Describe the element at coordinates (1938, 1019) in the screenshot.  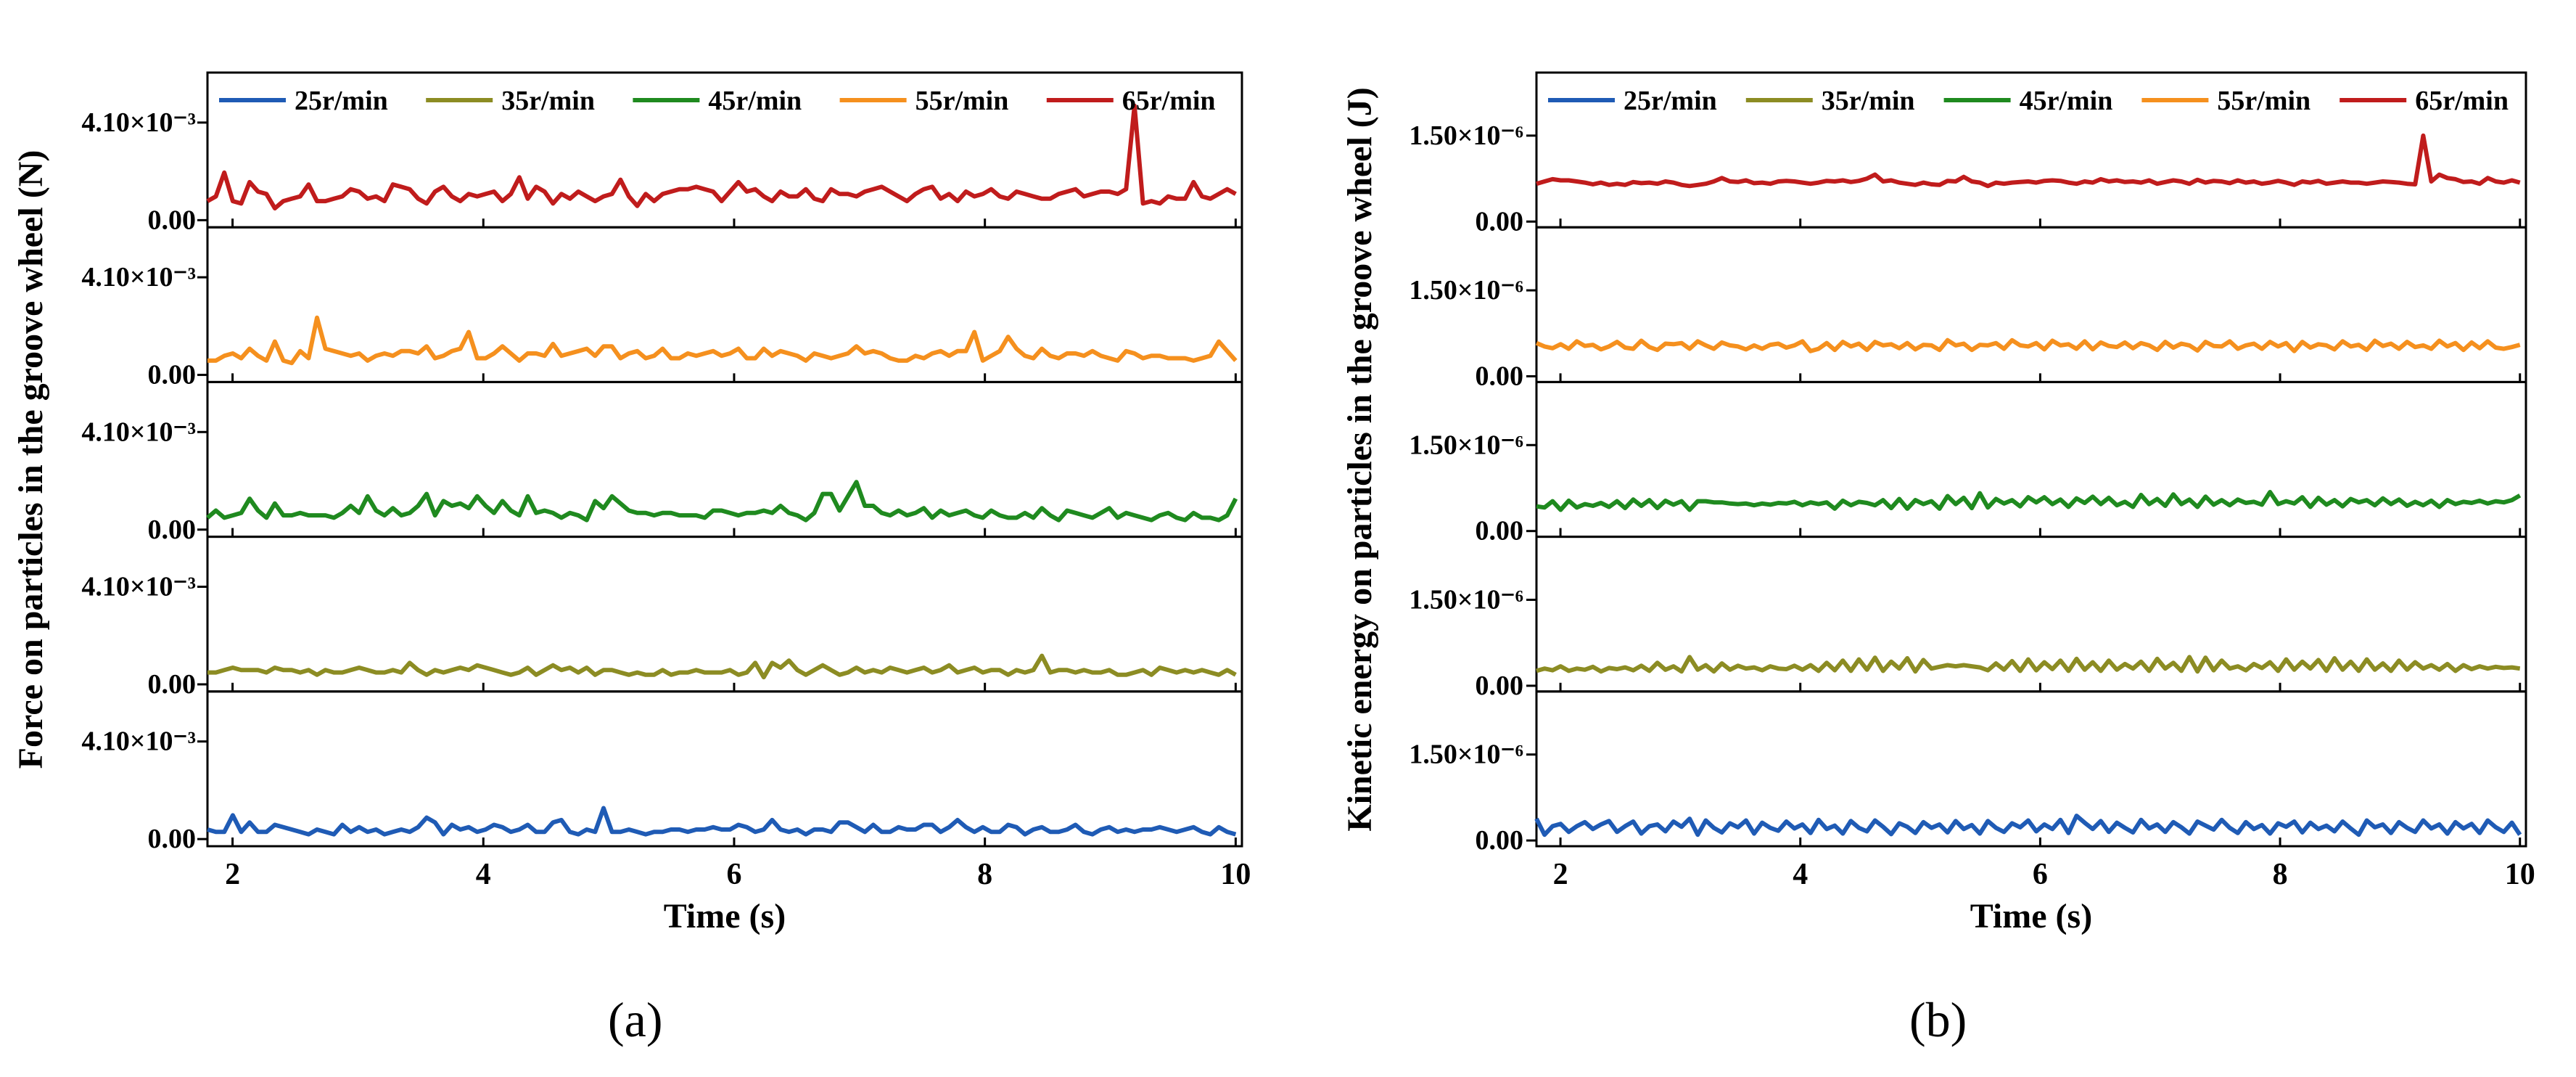
I see `panel-label-b: (b)` at that location.